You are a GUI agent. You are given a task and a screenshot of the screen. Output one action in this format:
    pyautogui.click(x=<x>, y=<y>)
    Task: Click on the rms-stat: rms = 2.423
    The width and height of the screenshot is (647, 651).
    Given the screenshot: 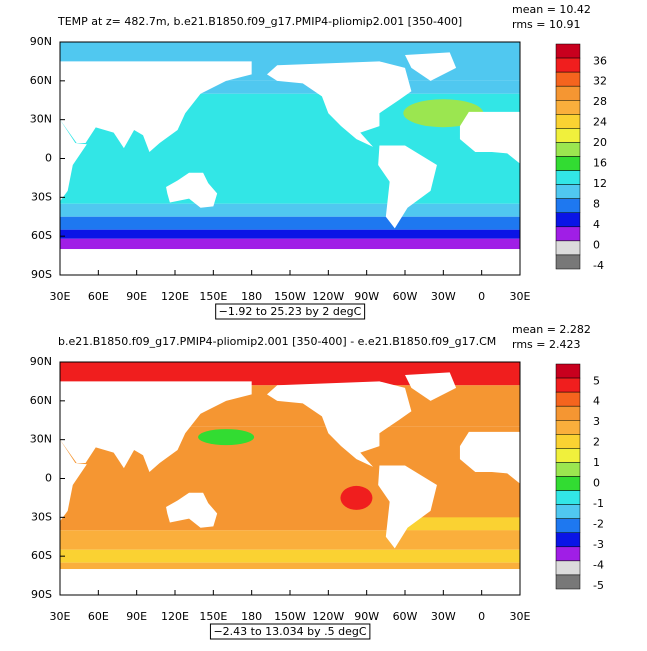 What is the action you would take?
    pyautogui.click(x=546, y=344)
    